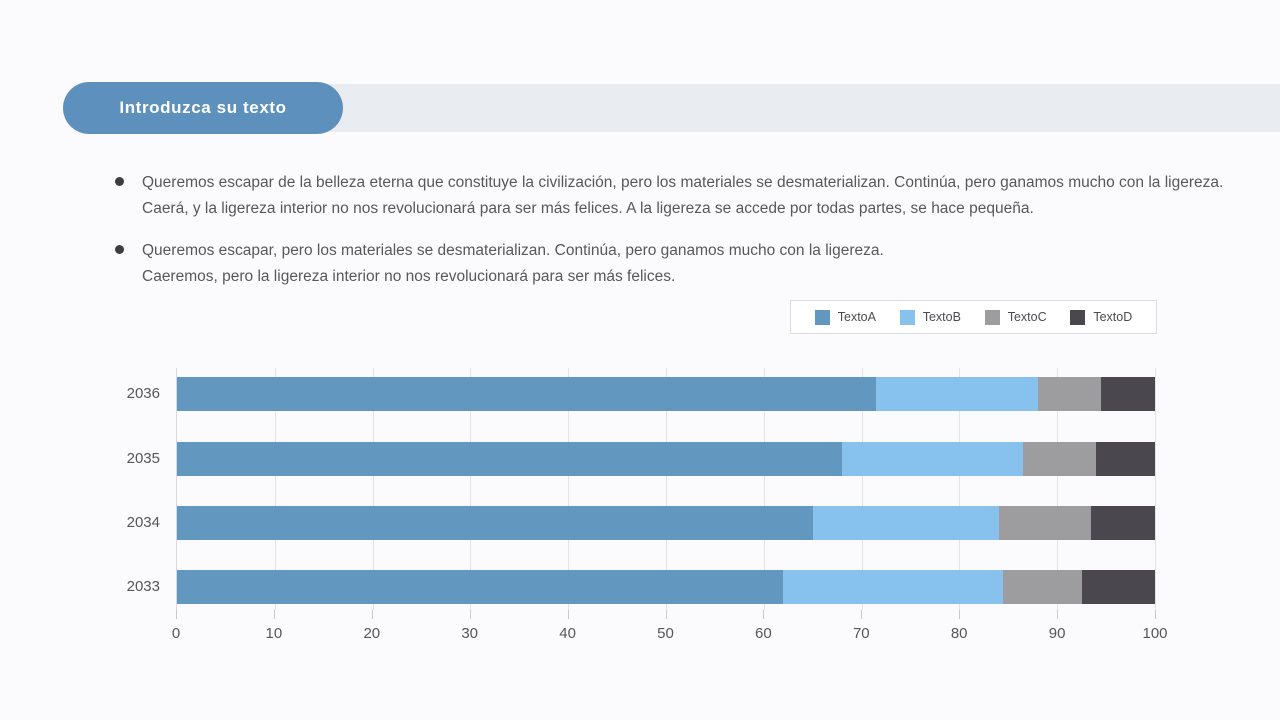 The width and height of the screenshot is (1280, 720). Describe the element at coordinates (740, 108) in the screenshot. I see `header-band` at that location.